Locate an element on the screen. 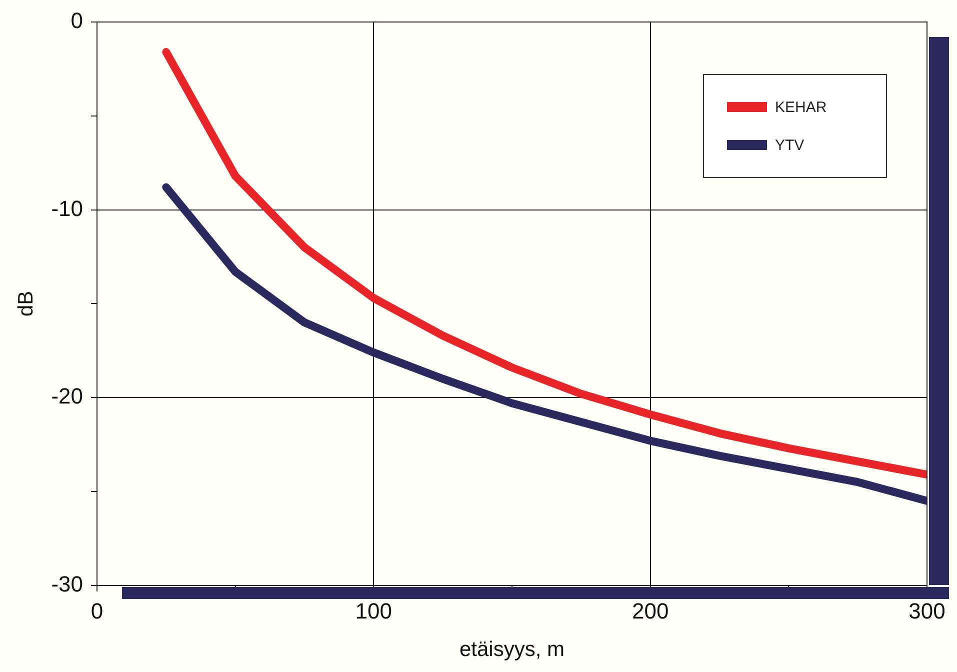 This screenshot has height=672, width=957. x-tick-label: 300 is located at coordinates (927, 611).